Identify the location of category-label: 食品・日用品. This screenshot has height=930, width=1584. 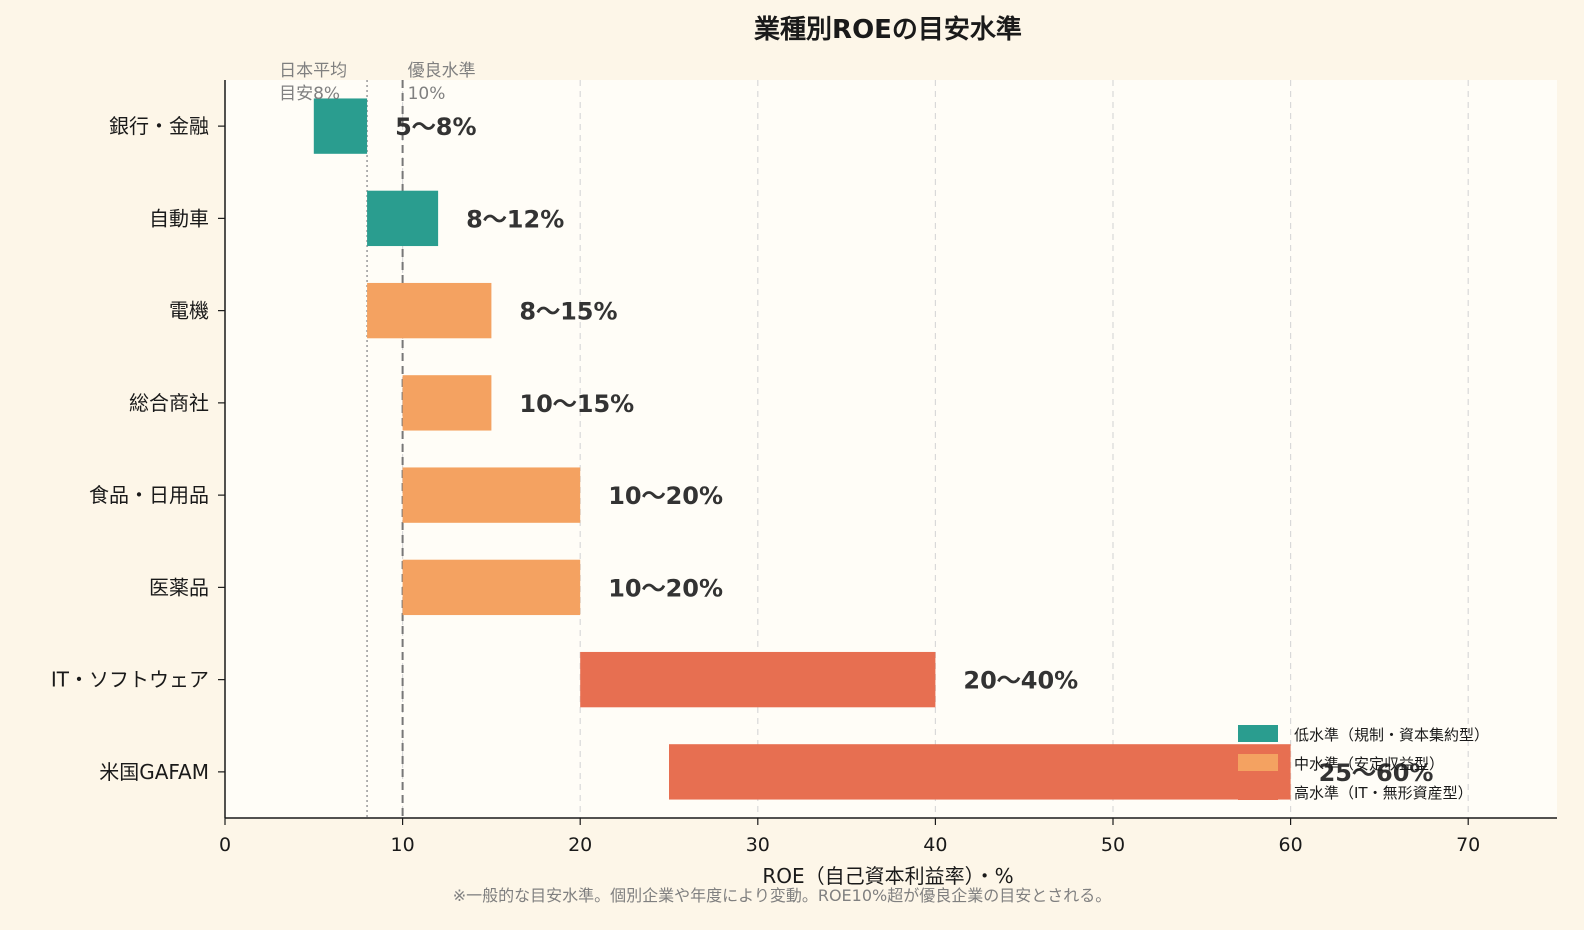
(149, 495).